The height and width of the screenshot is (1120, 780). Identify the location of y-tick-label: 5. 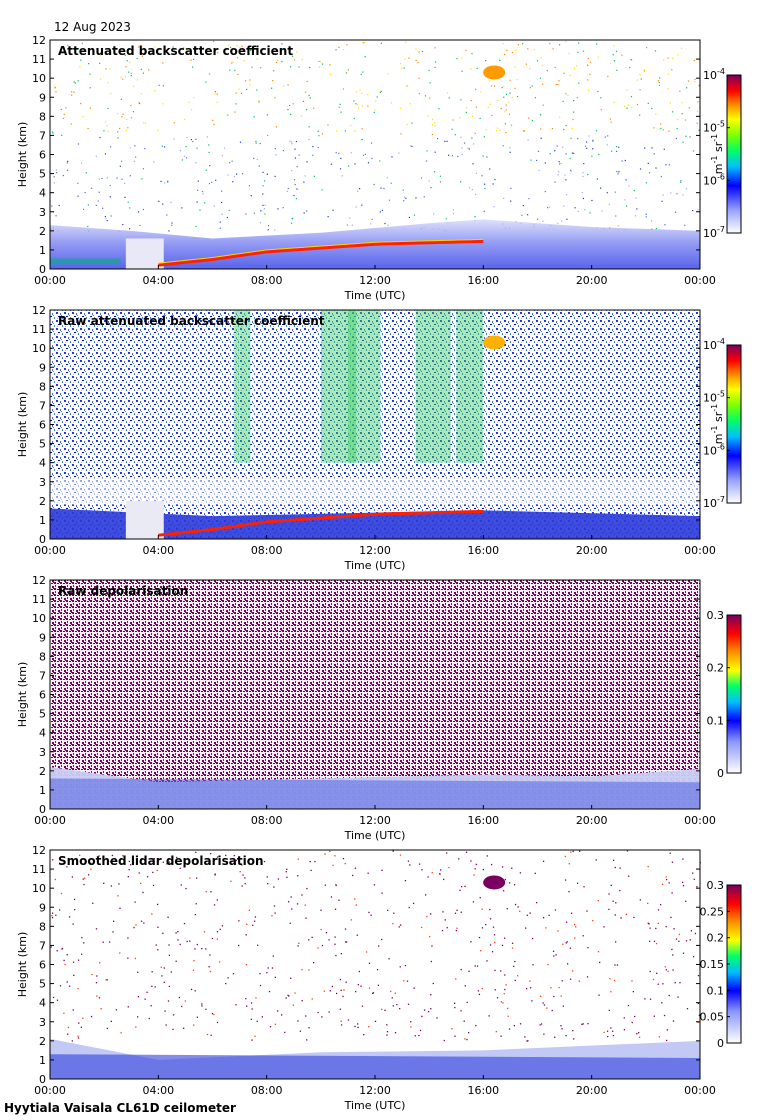
(42, 984).